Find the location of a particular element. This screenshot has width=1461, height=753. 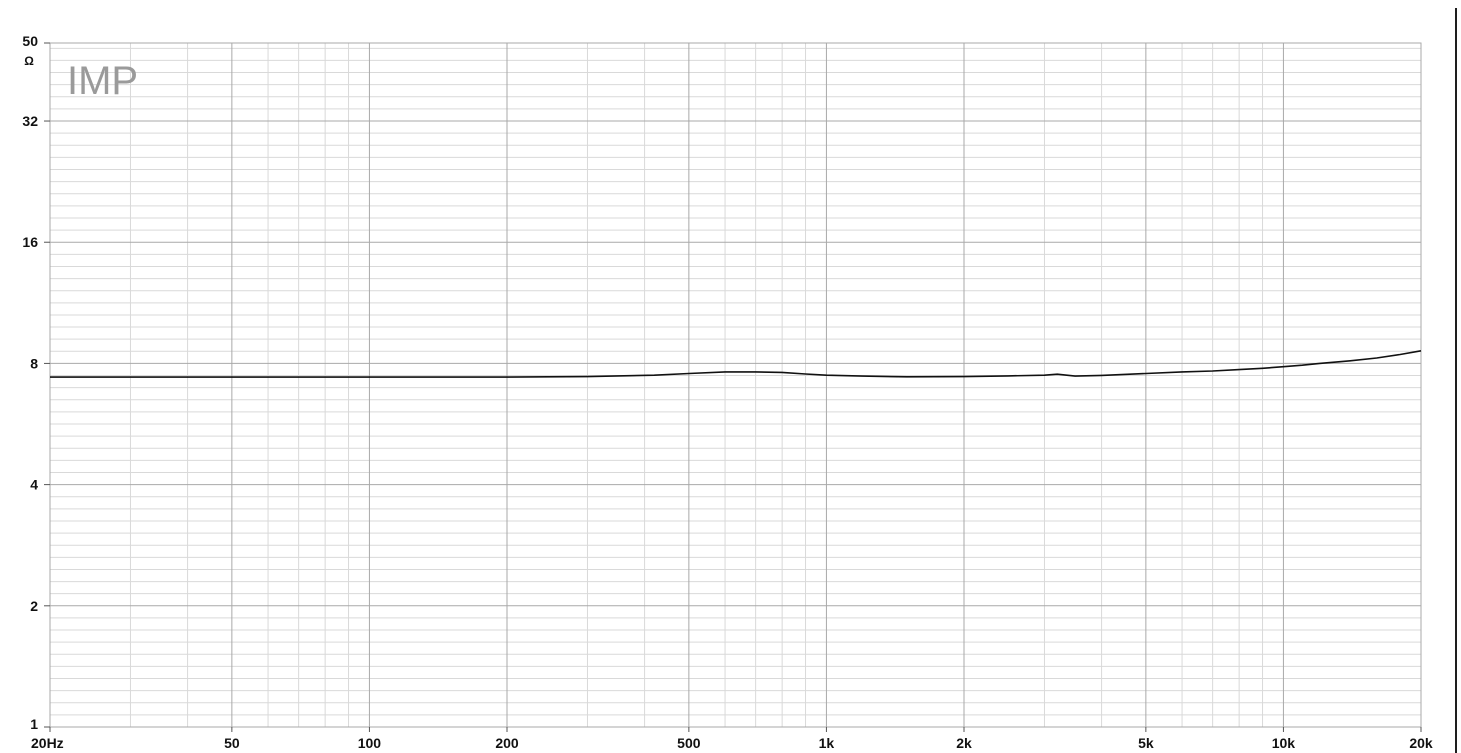

y-axis-unit: Ω is located at coordinates (29, 61).